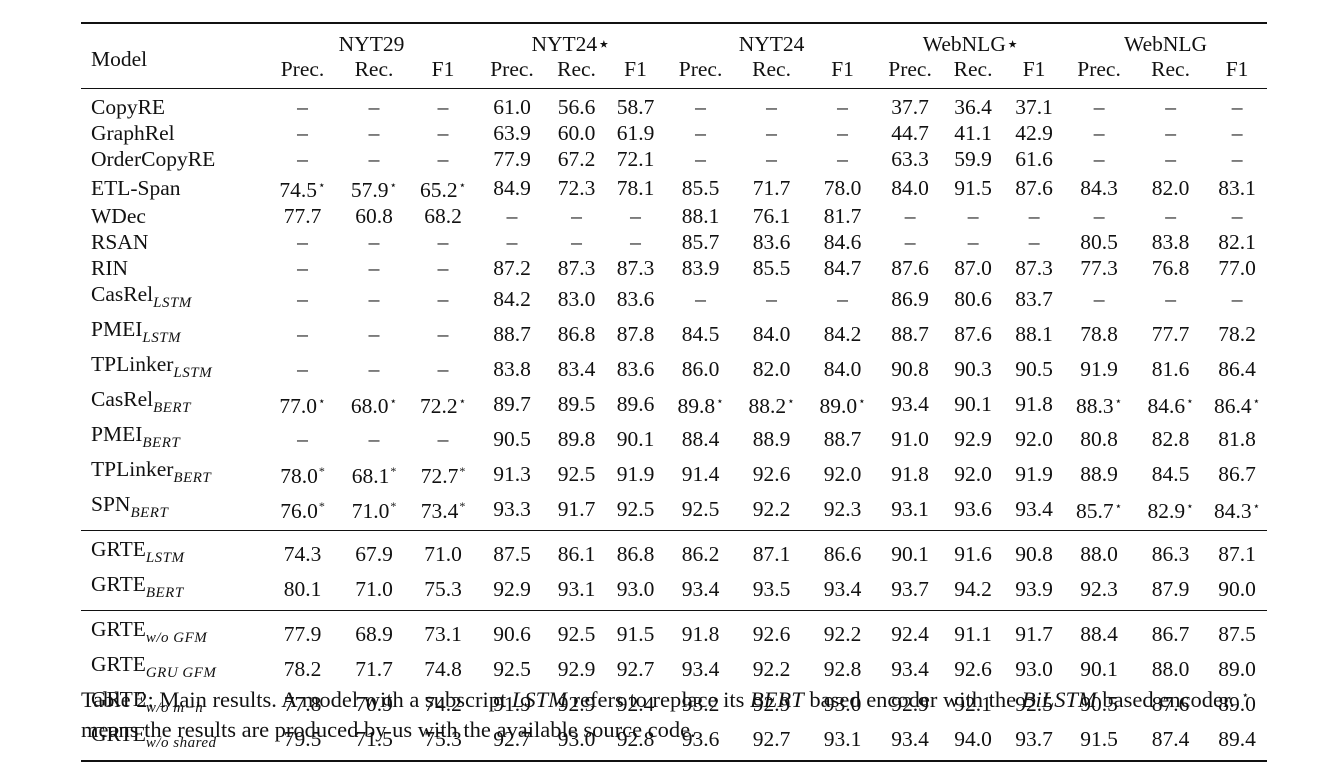  Describe the element at coordinates (512, 438) in the screenshot. I see `metric-value: 90.5` at that location.